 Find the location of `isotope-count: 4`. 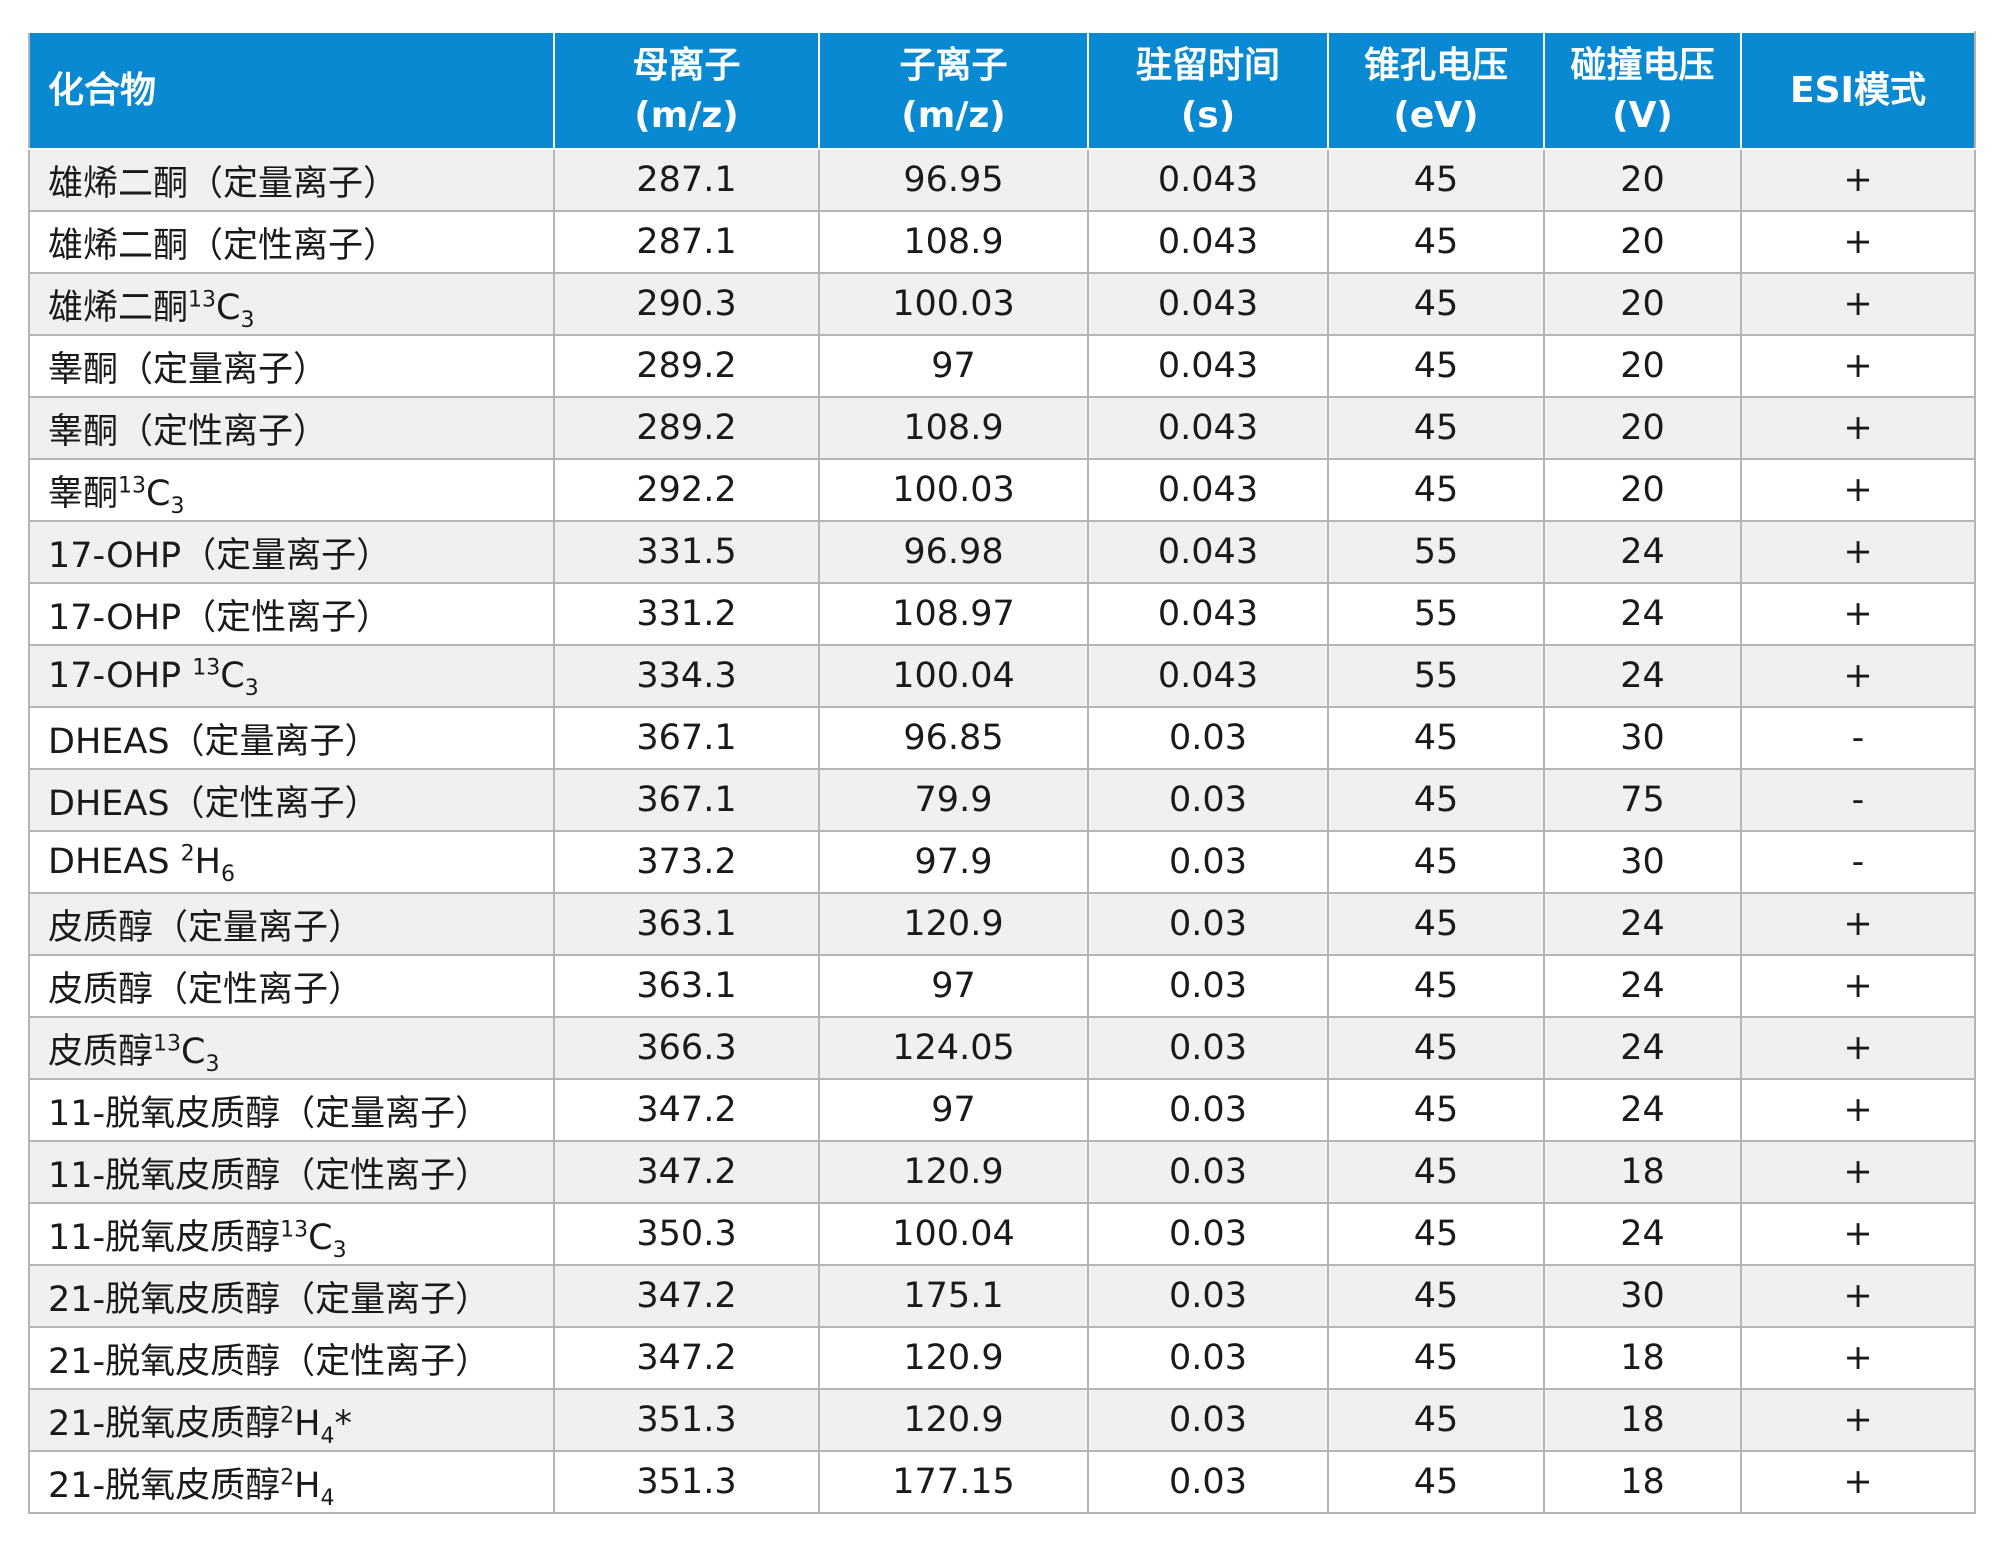

isotope-count: 4 is located at coordinates (327, 1436).